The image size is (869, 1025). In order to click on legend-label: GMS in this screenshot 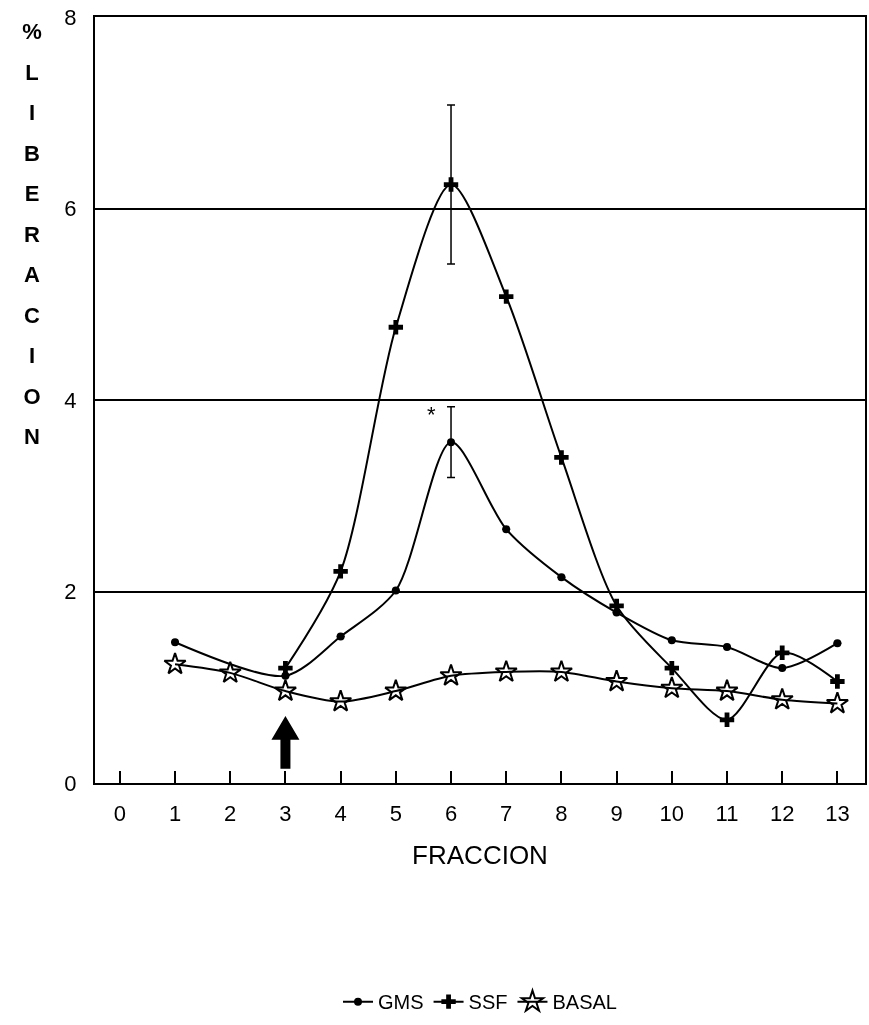, I will do `click(401, 1002)`.